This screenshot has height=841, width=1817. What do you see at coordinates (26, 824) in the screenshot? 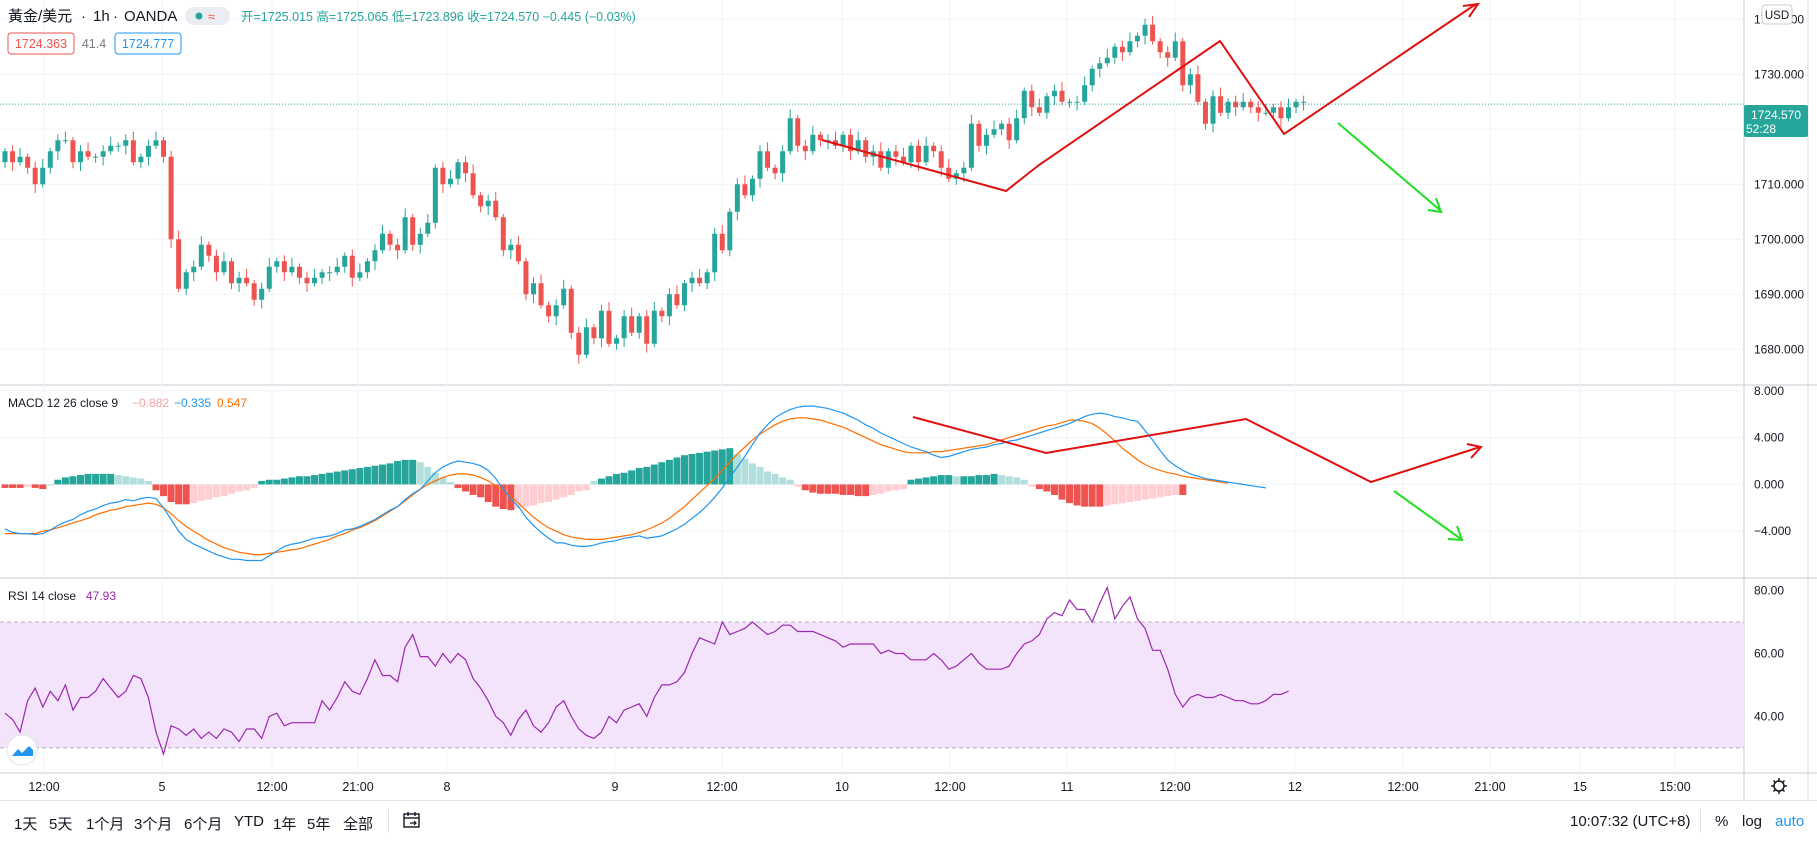
I see `range-1d-button: 1天` at bounding box center [26, 824].